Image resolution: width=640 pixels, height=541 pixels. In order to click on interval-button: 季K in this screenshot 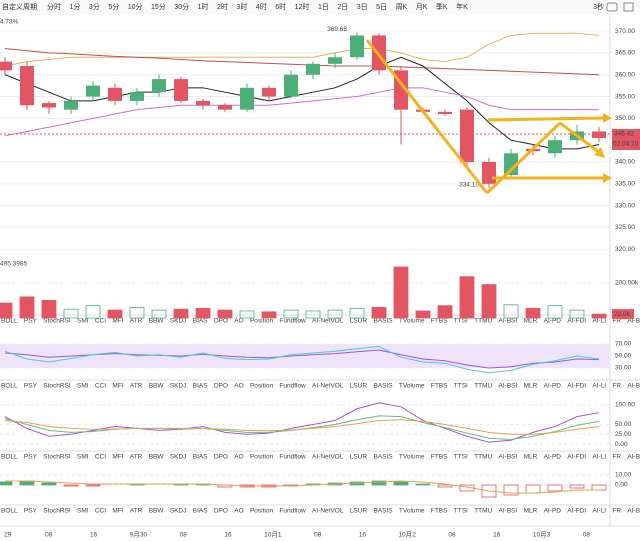, I will do `click(442, 6)`.